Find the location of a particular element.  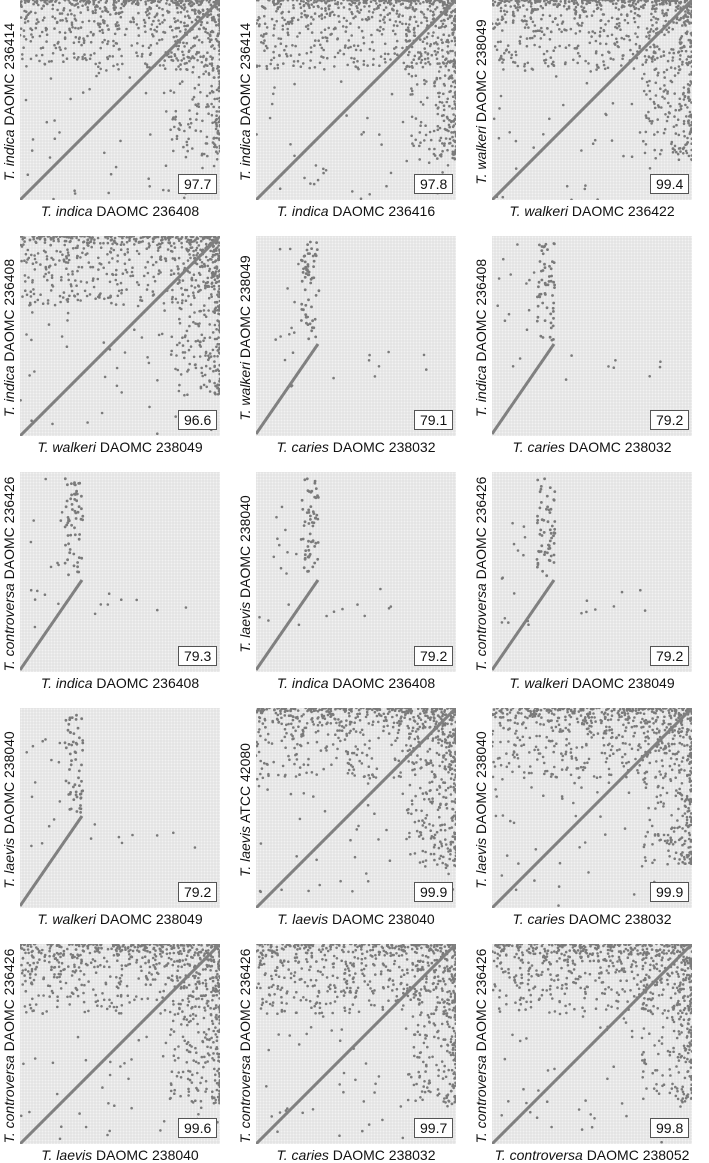

x-axis-label: T. indica DAOMC 236416 is located at coordinates (356, 211).